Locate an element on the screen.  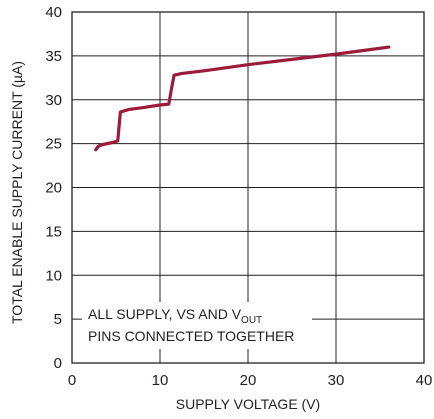
y-axis-label: TOTAL ENABLE SUPPLY CURRENT (µA) is located at coordinates (17, 192).